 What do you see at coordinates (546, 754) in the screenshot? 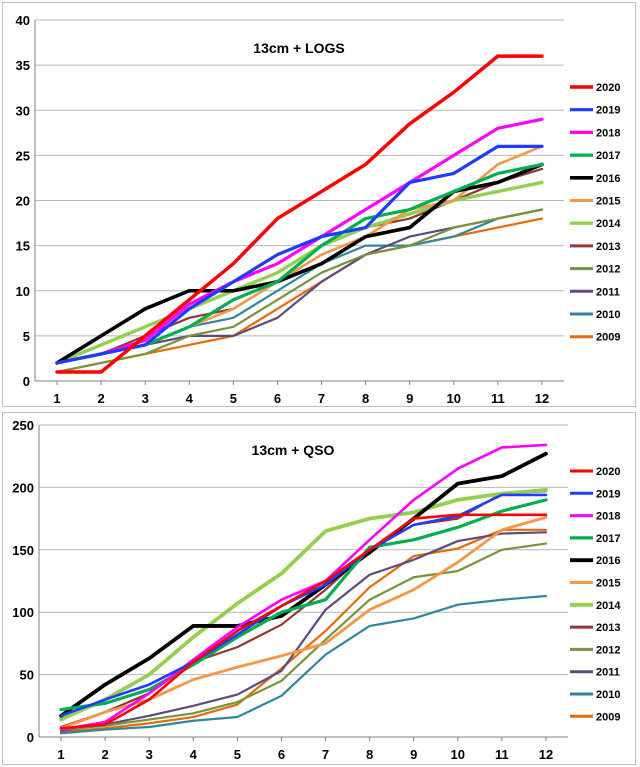
I see `x-tick-label: 12` at bounding box center [546, 754].